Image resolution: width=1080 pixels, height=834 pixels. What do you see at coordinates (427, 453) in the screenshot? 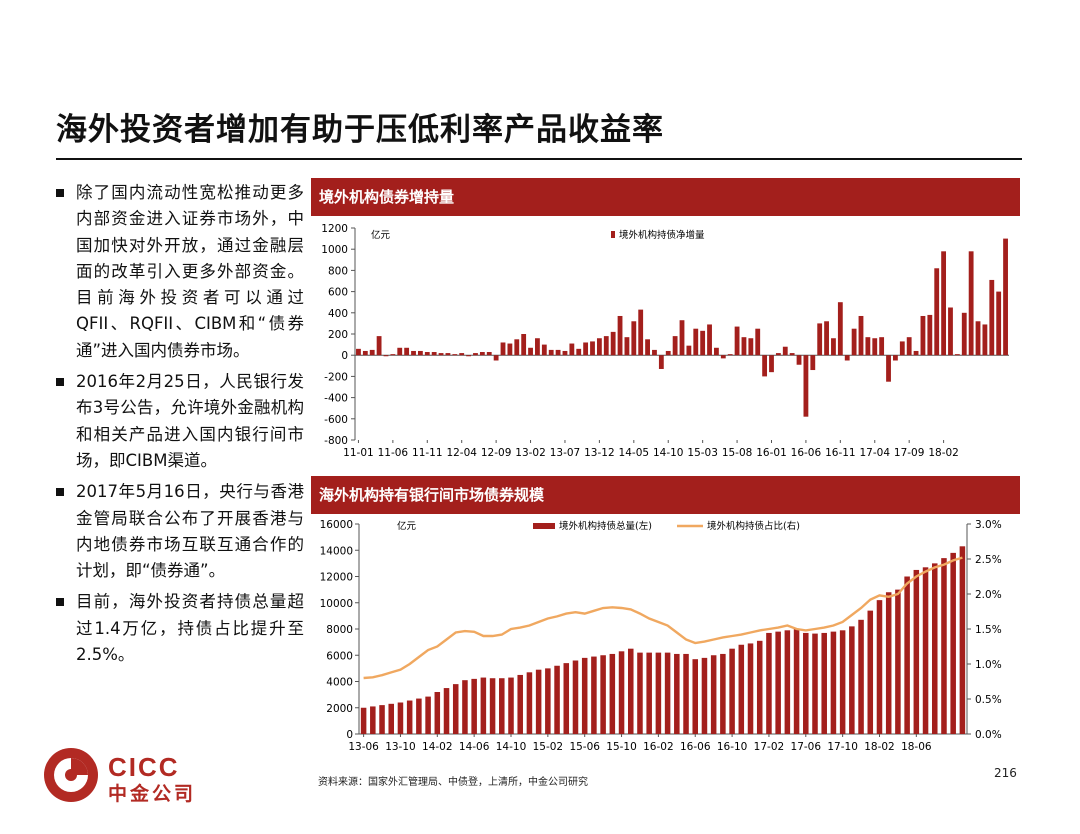
I see `chart1-x-tick-label: 11-11` at bounding box center [427, 453].